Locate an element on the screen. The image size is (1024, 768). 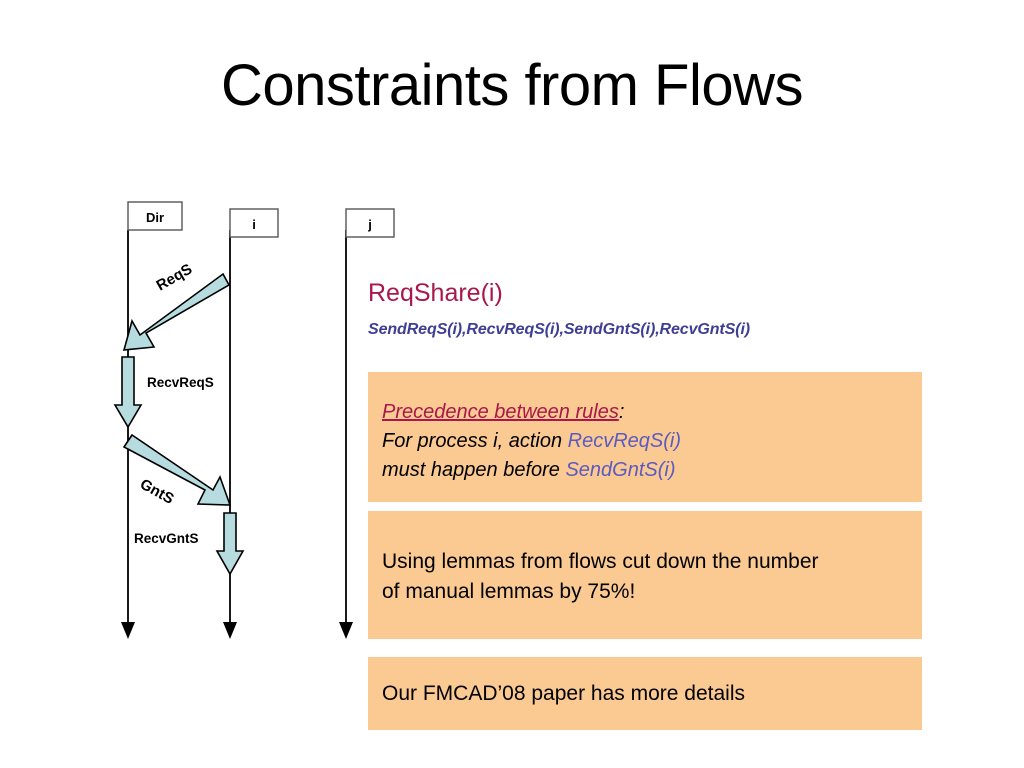
message-arrow-gnts is located at coordinates (177, 469).